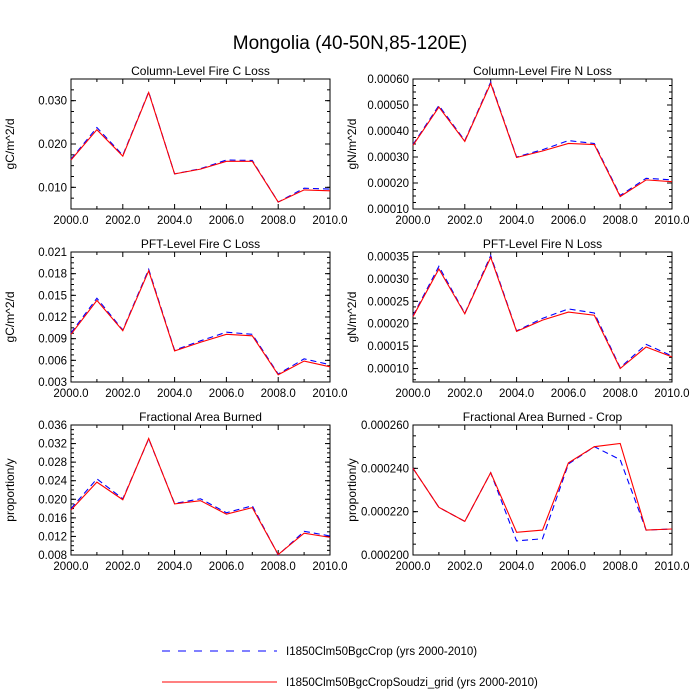 The image size is (700, 700). Describe the element at coordinates (52, 383) in the screenshot. I see `y-tick-label: 0.003` at that location.